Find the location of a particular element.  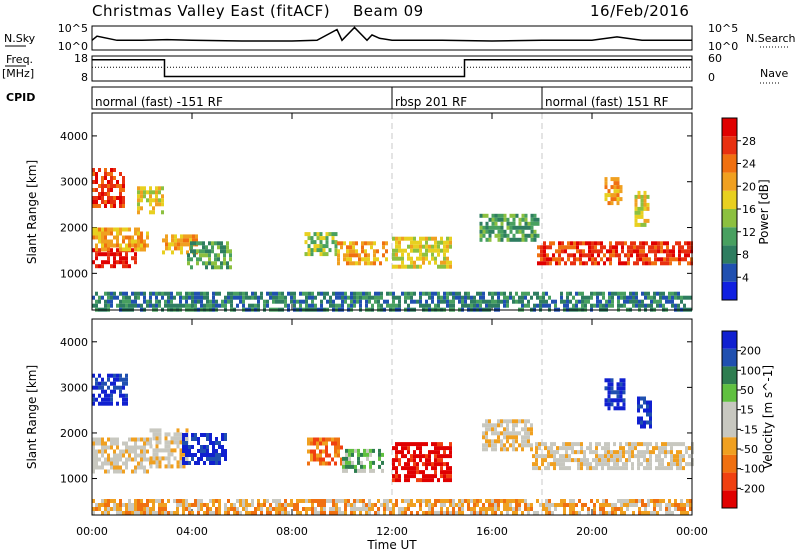

colorbar-tick-label: 8 is located at coordinates (745, 255).